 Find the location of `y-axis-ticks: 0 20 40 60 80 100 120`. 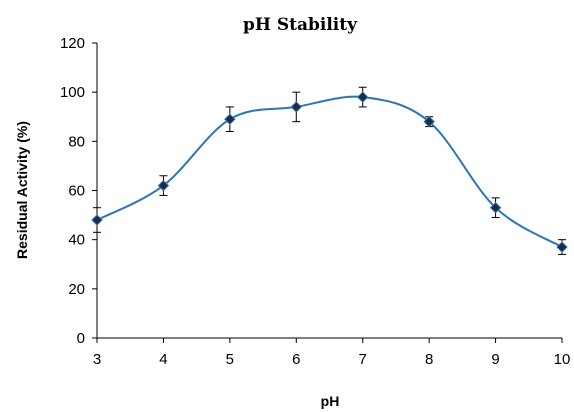

y-axis-ticks: 0 20 40 60 80 100 120 is located at coordinates (78, 191).